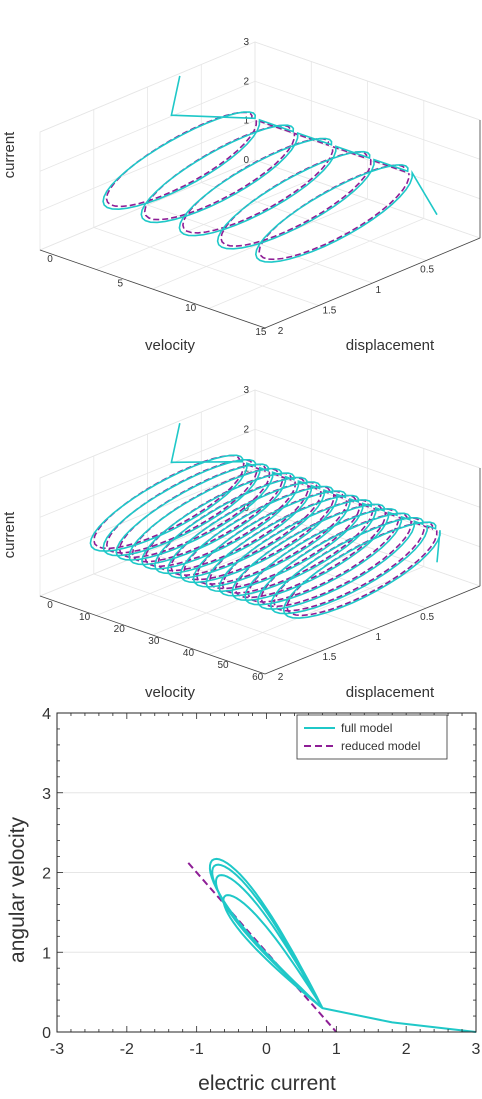 This screenshot has width=482, height=1099. I want to click on legend: full model reduced model, so click(372, 737).